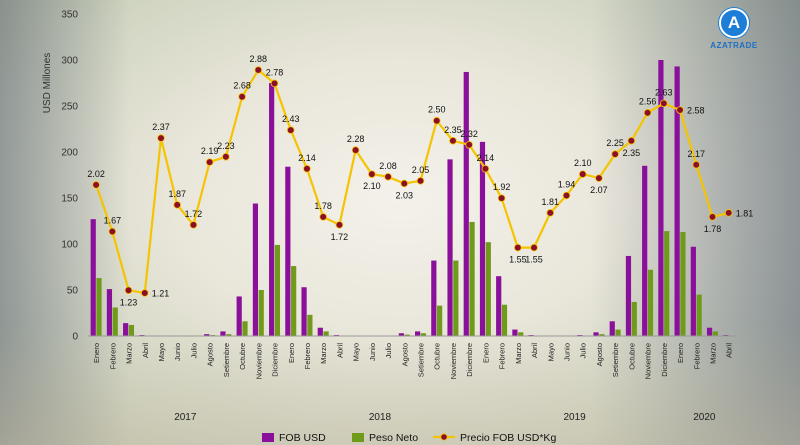  Describe the element at coordinates (356, 139) in the screenshot. I see `price-data-label: 2.28` at that location.